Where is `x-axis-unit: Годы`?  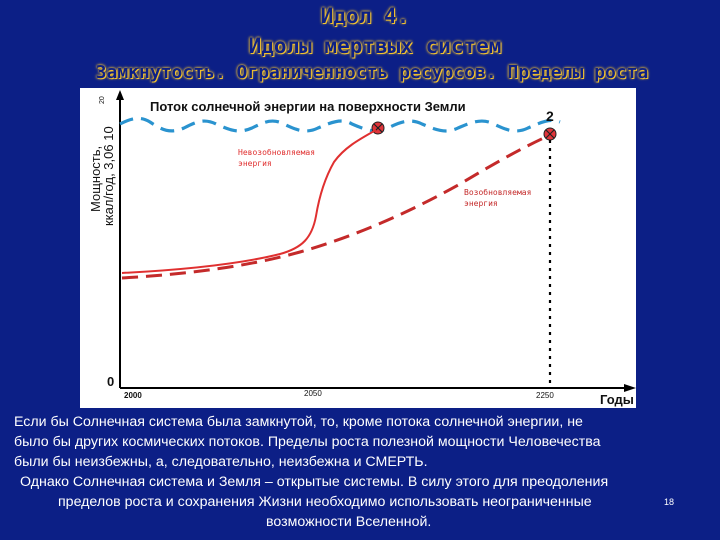
x-axis-unit: Годы is located at coordinates (617, 399).